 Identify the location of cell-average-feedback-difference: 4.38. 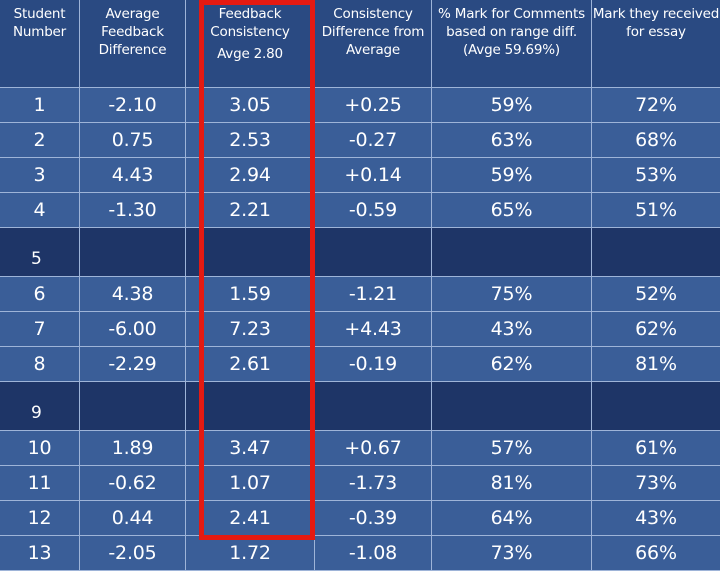
(133, 294).